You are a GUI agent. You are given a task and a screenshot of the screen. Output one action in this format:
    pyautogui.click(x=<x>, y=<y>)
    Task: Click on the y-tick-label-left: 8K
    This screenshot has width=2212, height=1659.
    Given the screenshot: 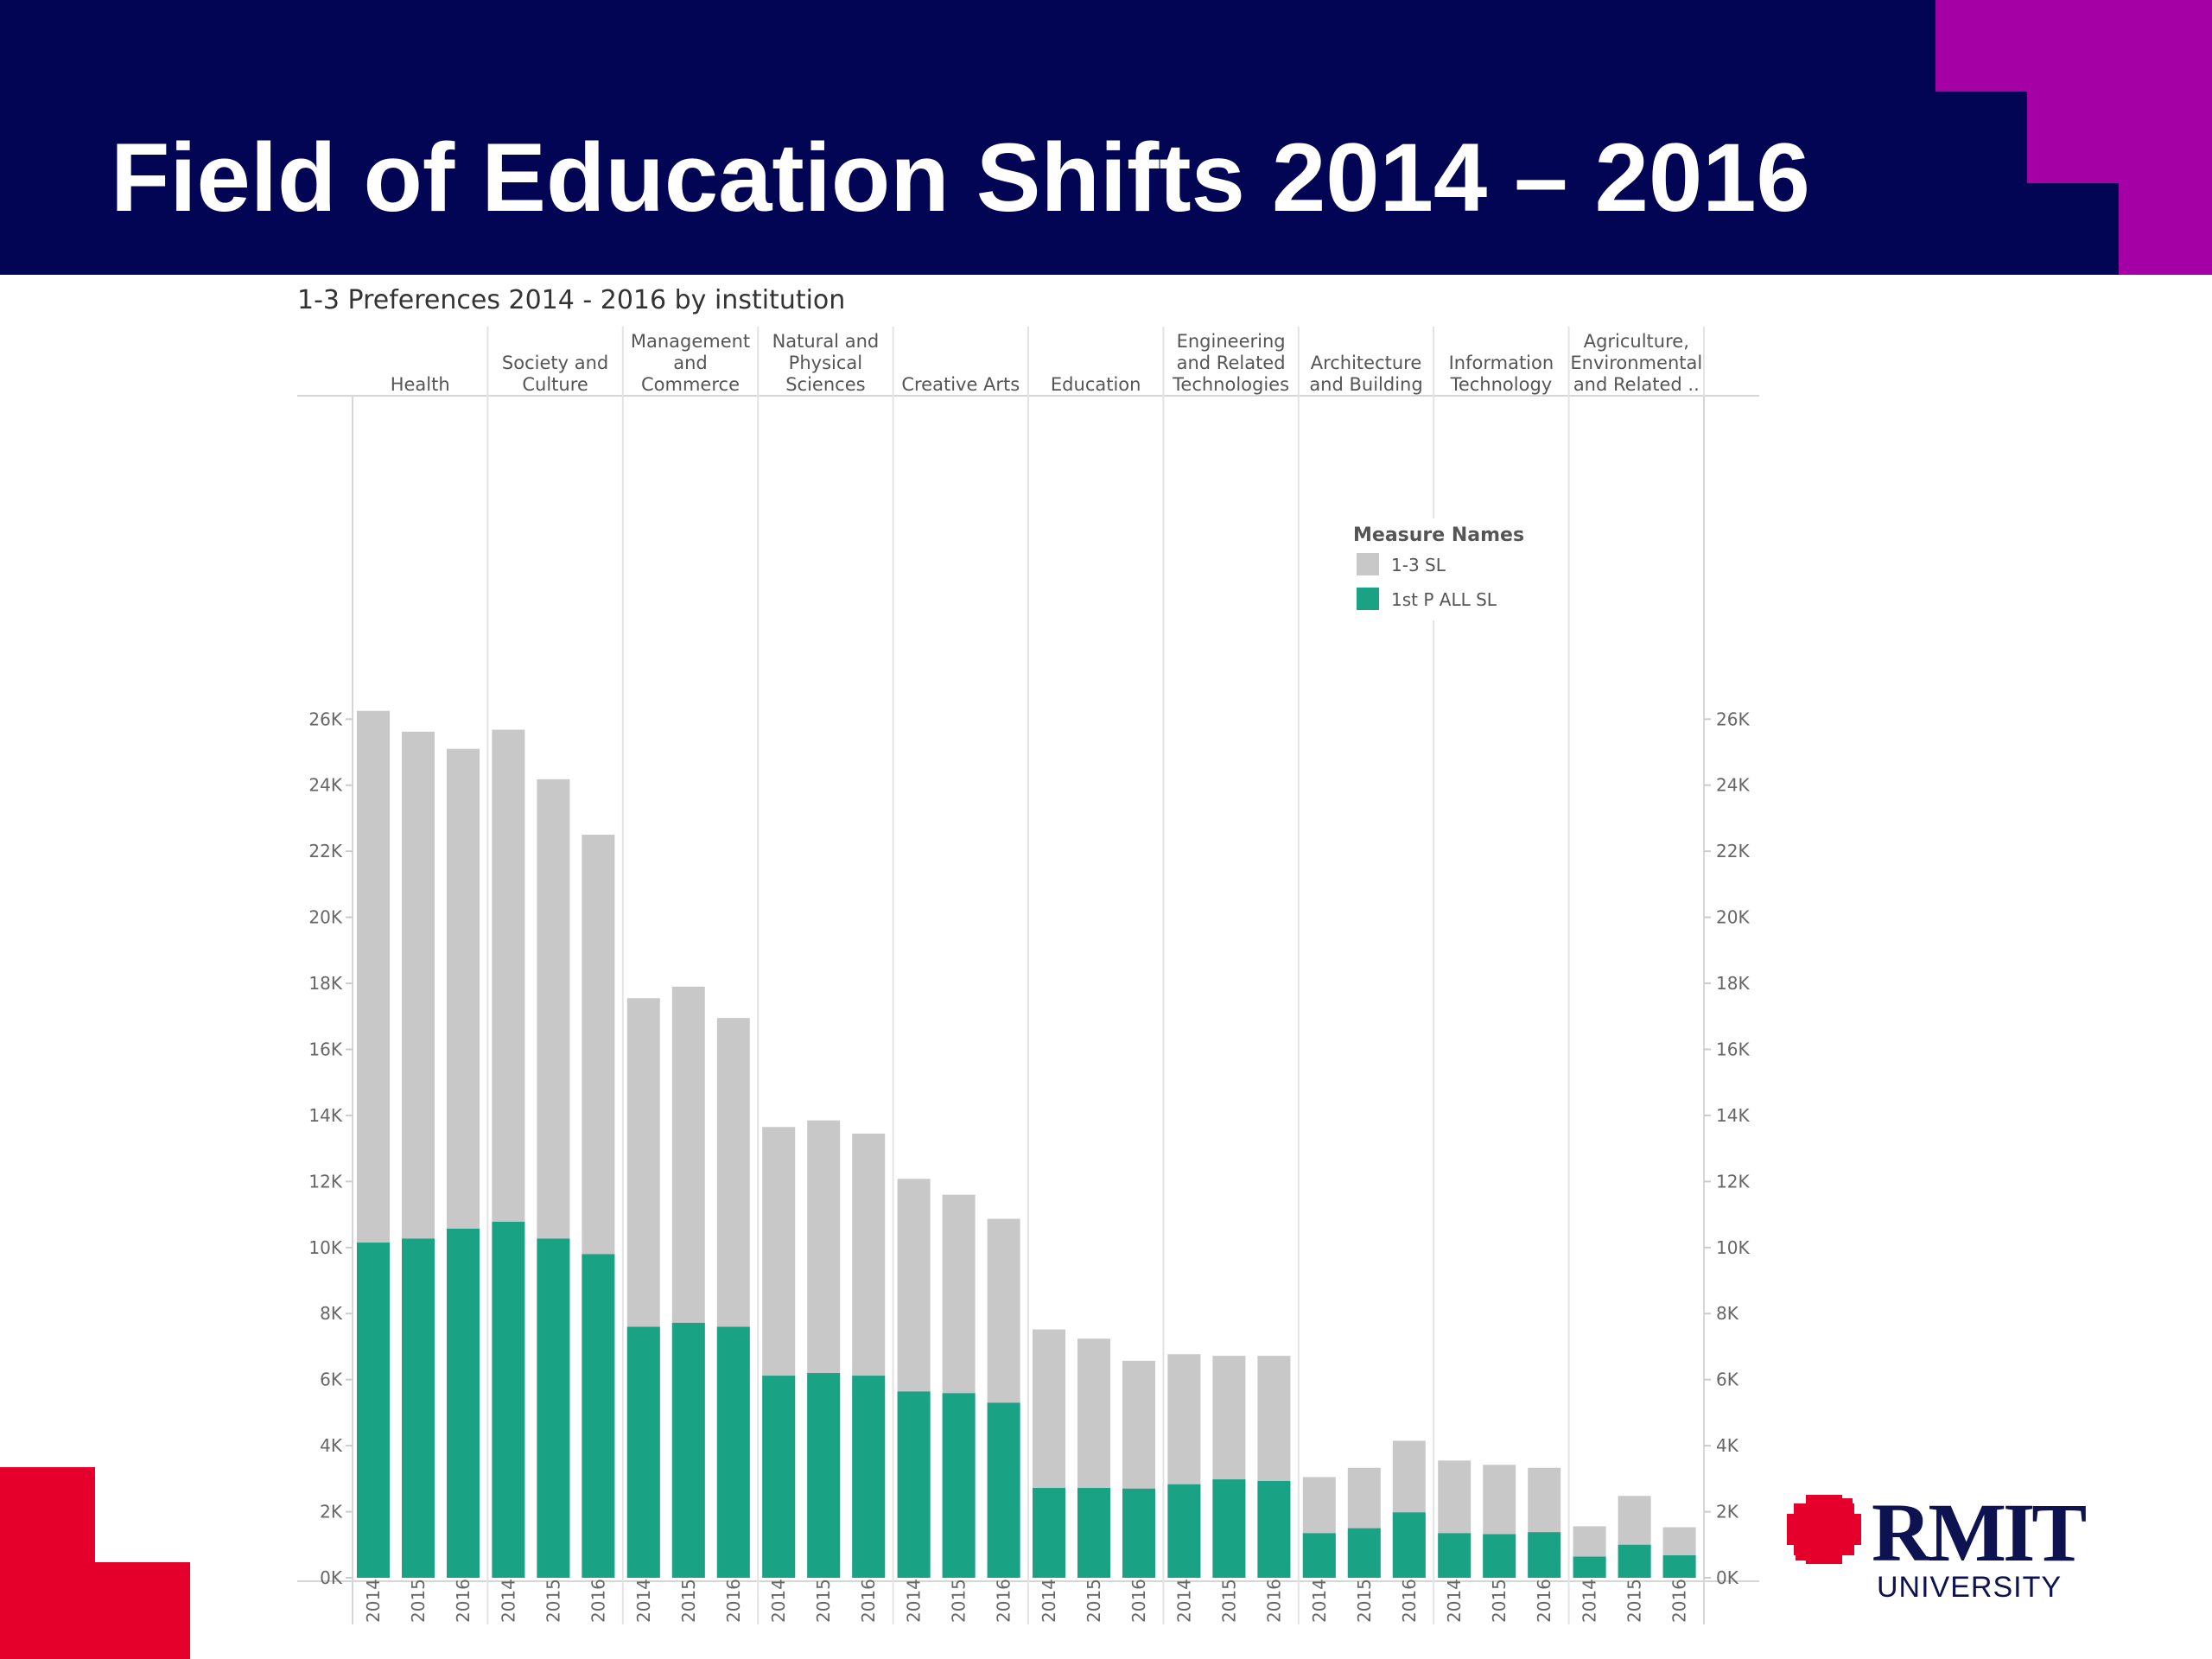 What is the action you would take?
    pyautogui.click(x=331, y=1313)
    